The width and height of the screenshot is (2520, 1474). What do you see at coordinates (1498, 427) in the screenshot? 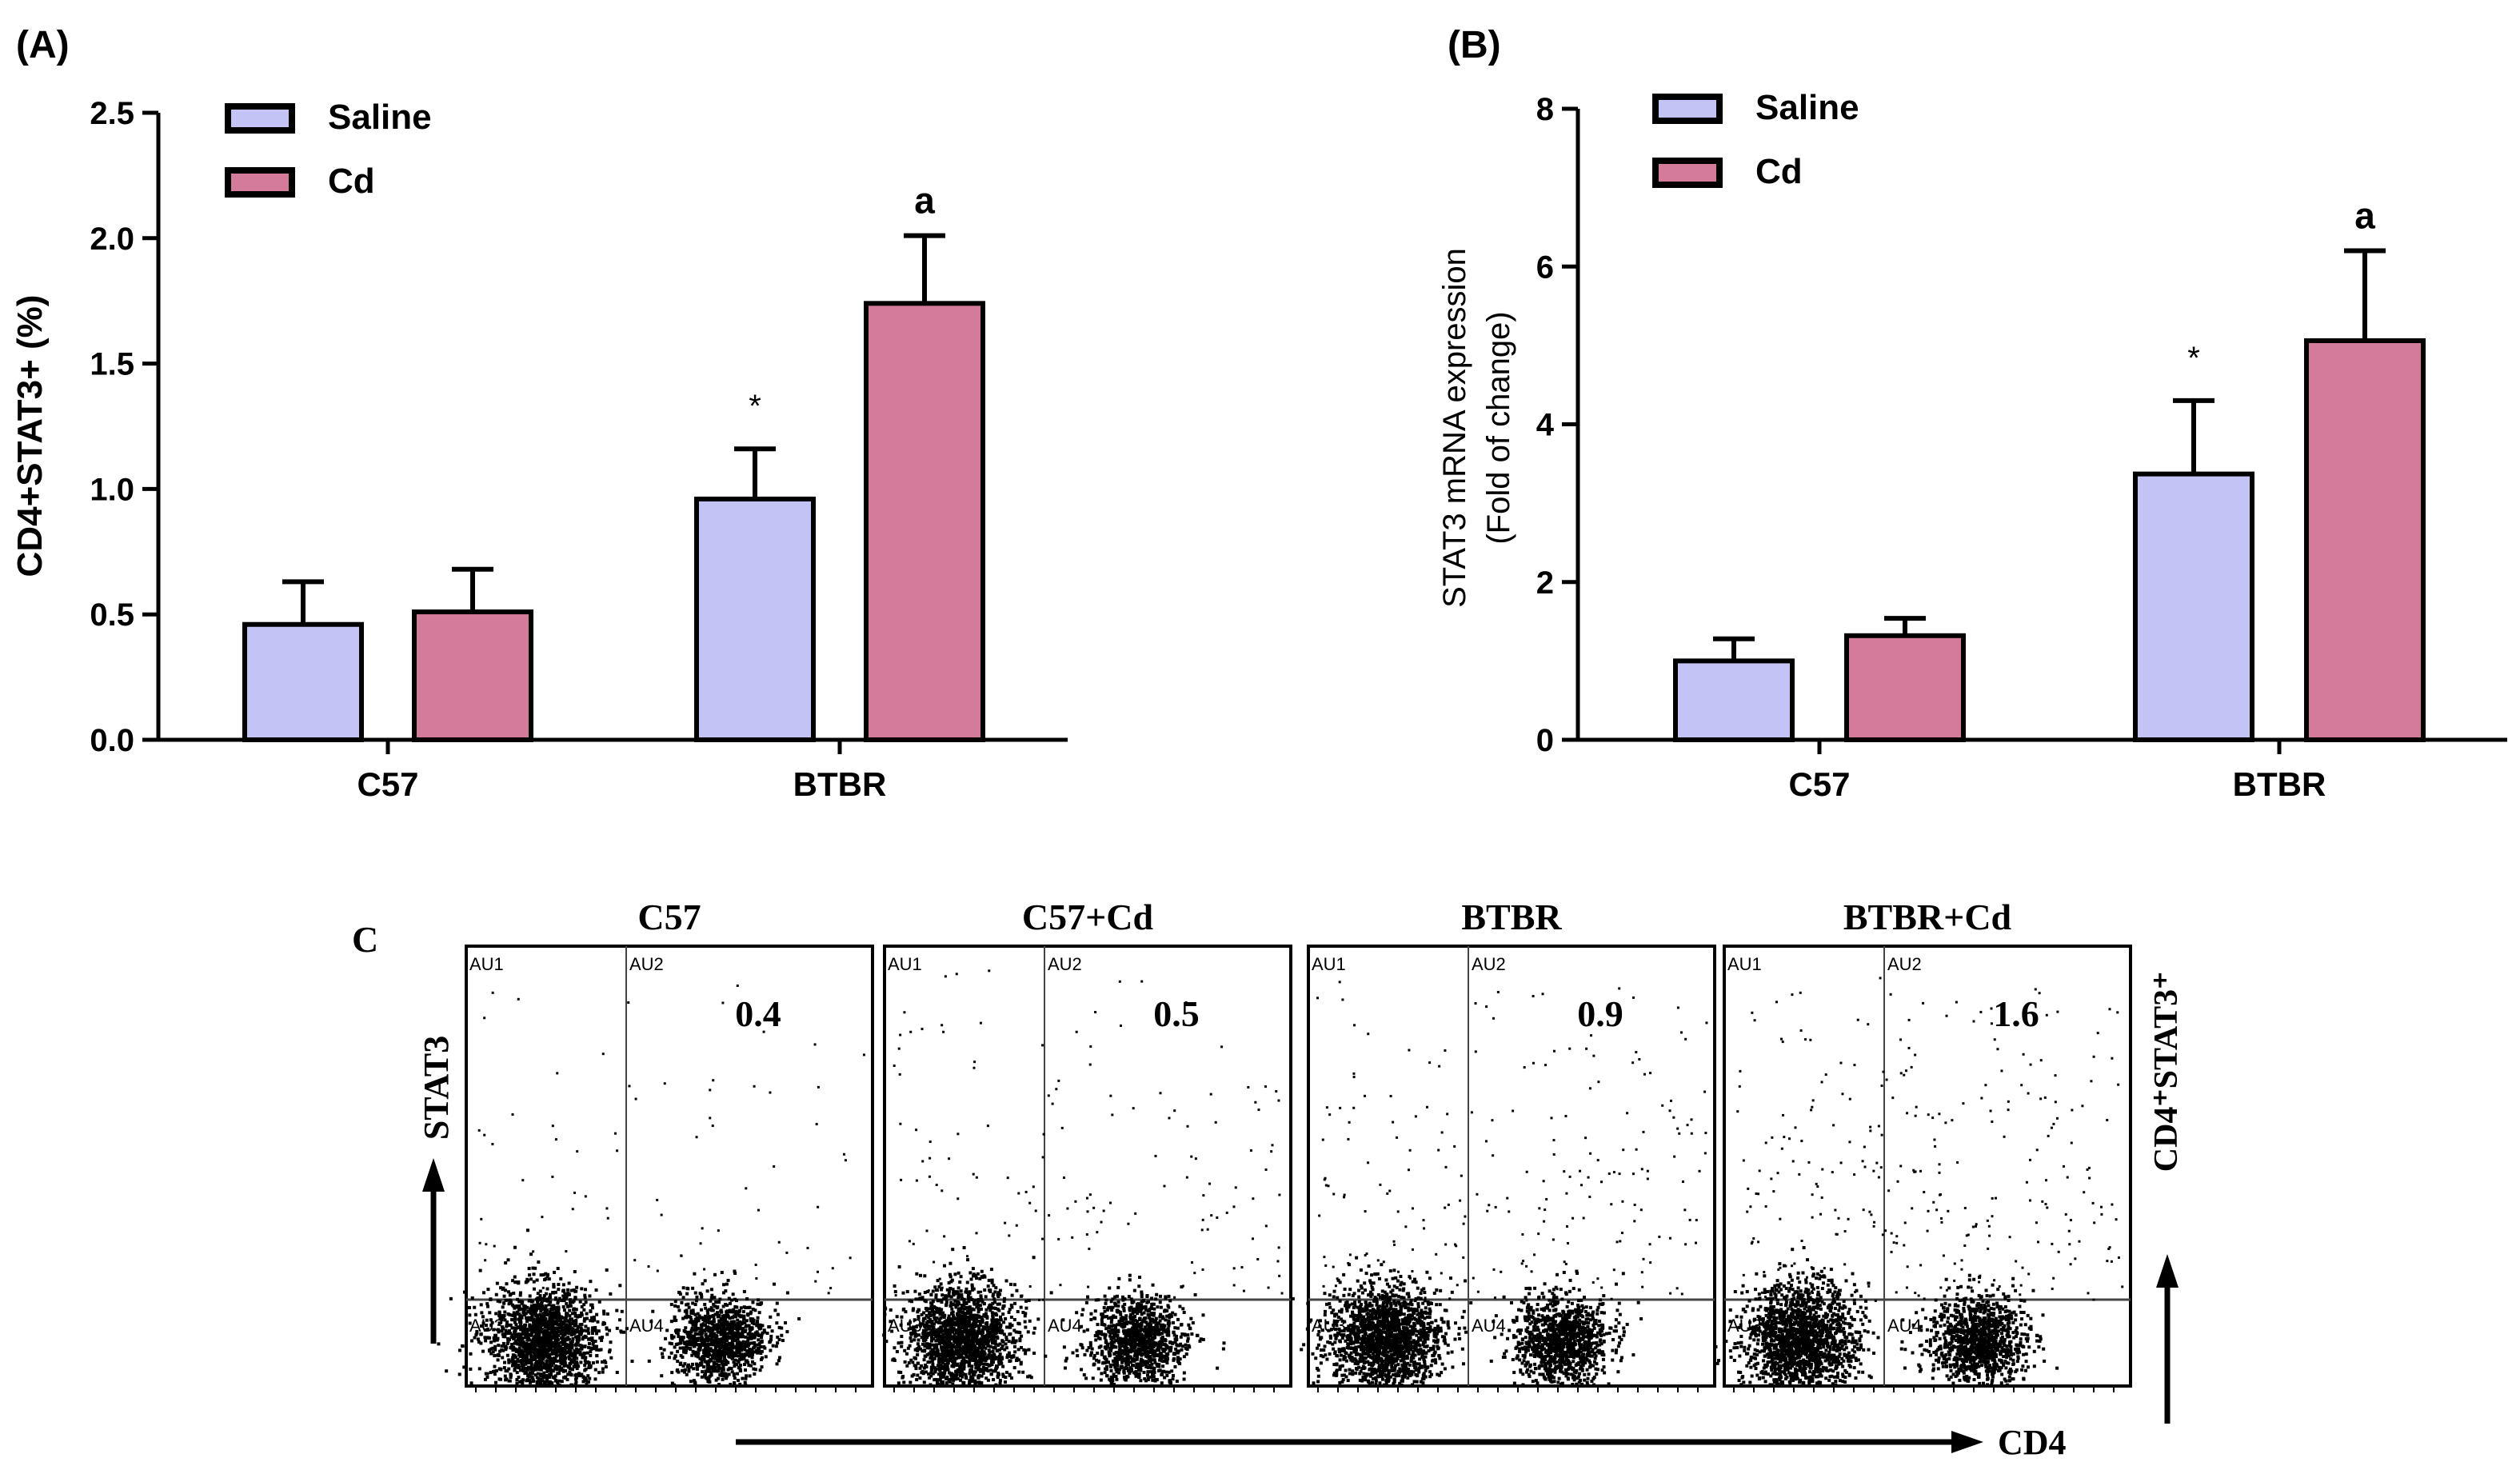
I see `panel-b-y-axis-label-line2: (Fold of change)` at bounding box center [1498, 427].